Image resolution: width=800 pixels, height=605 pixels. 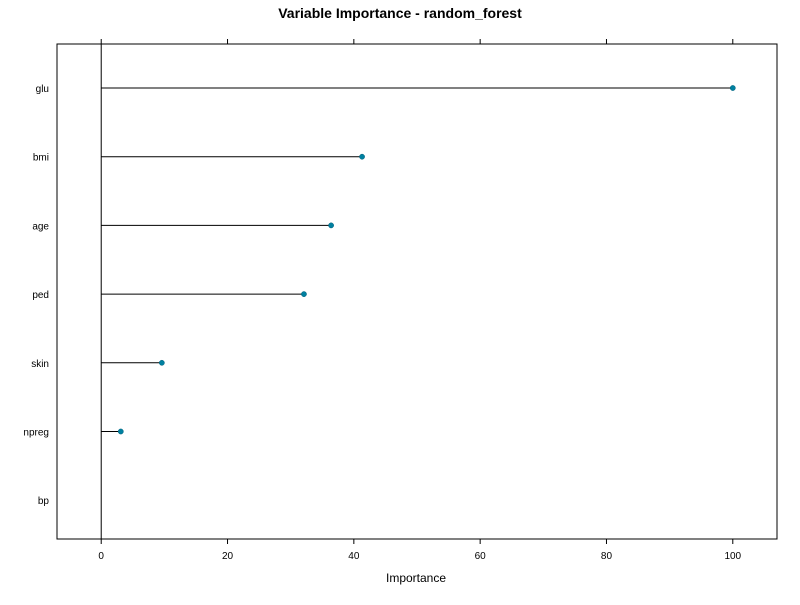 I want to click on y-category-label: ped, so click(x=40, y=295).